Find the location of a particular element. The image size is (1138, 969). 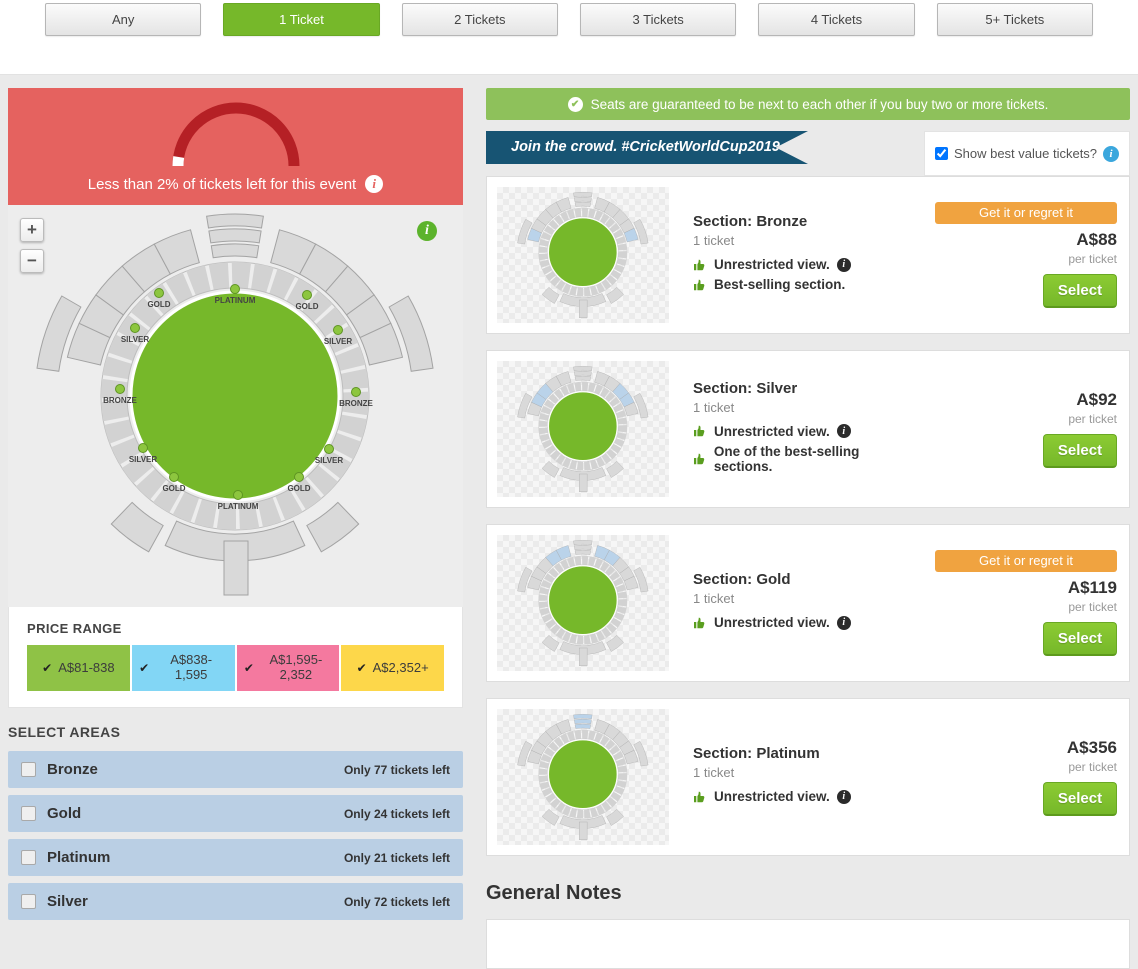

gauge-value-tick is located at coordinates (177, 161).